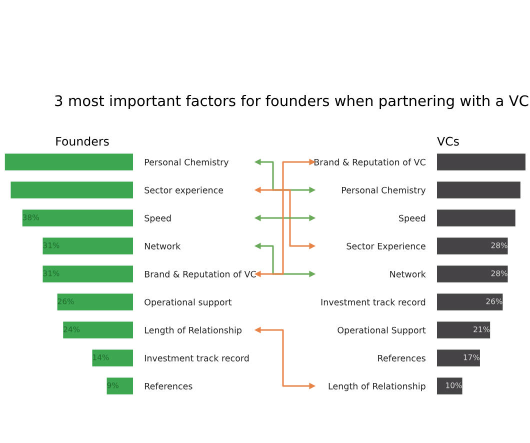  What do you see at coordinates (184, 191) in the screenshot?
I see `y-tick-label: Sector experience` at bounding box center [184, 191].